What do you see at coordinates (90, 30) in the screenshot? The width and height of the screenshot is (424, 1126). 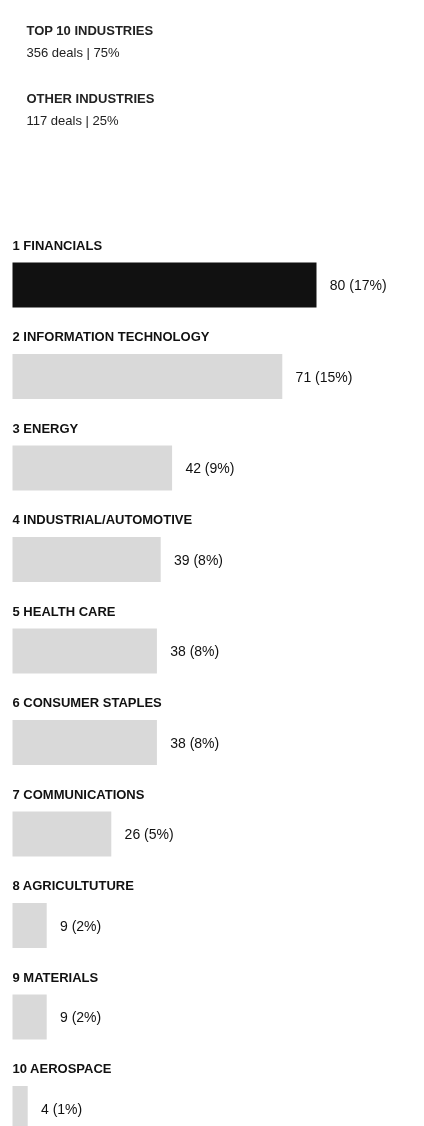 I see `text: TOP 10 INDUSTRIES` at bounding box center [90, 30].